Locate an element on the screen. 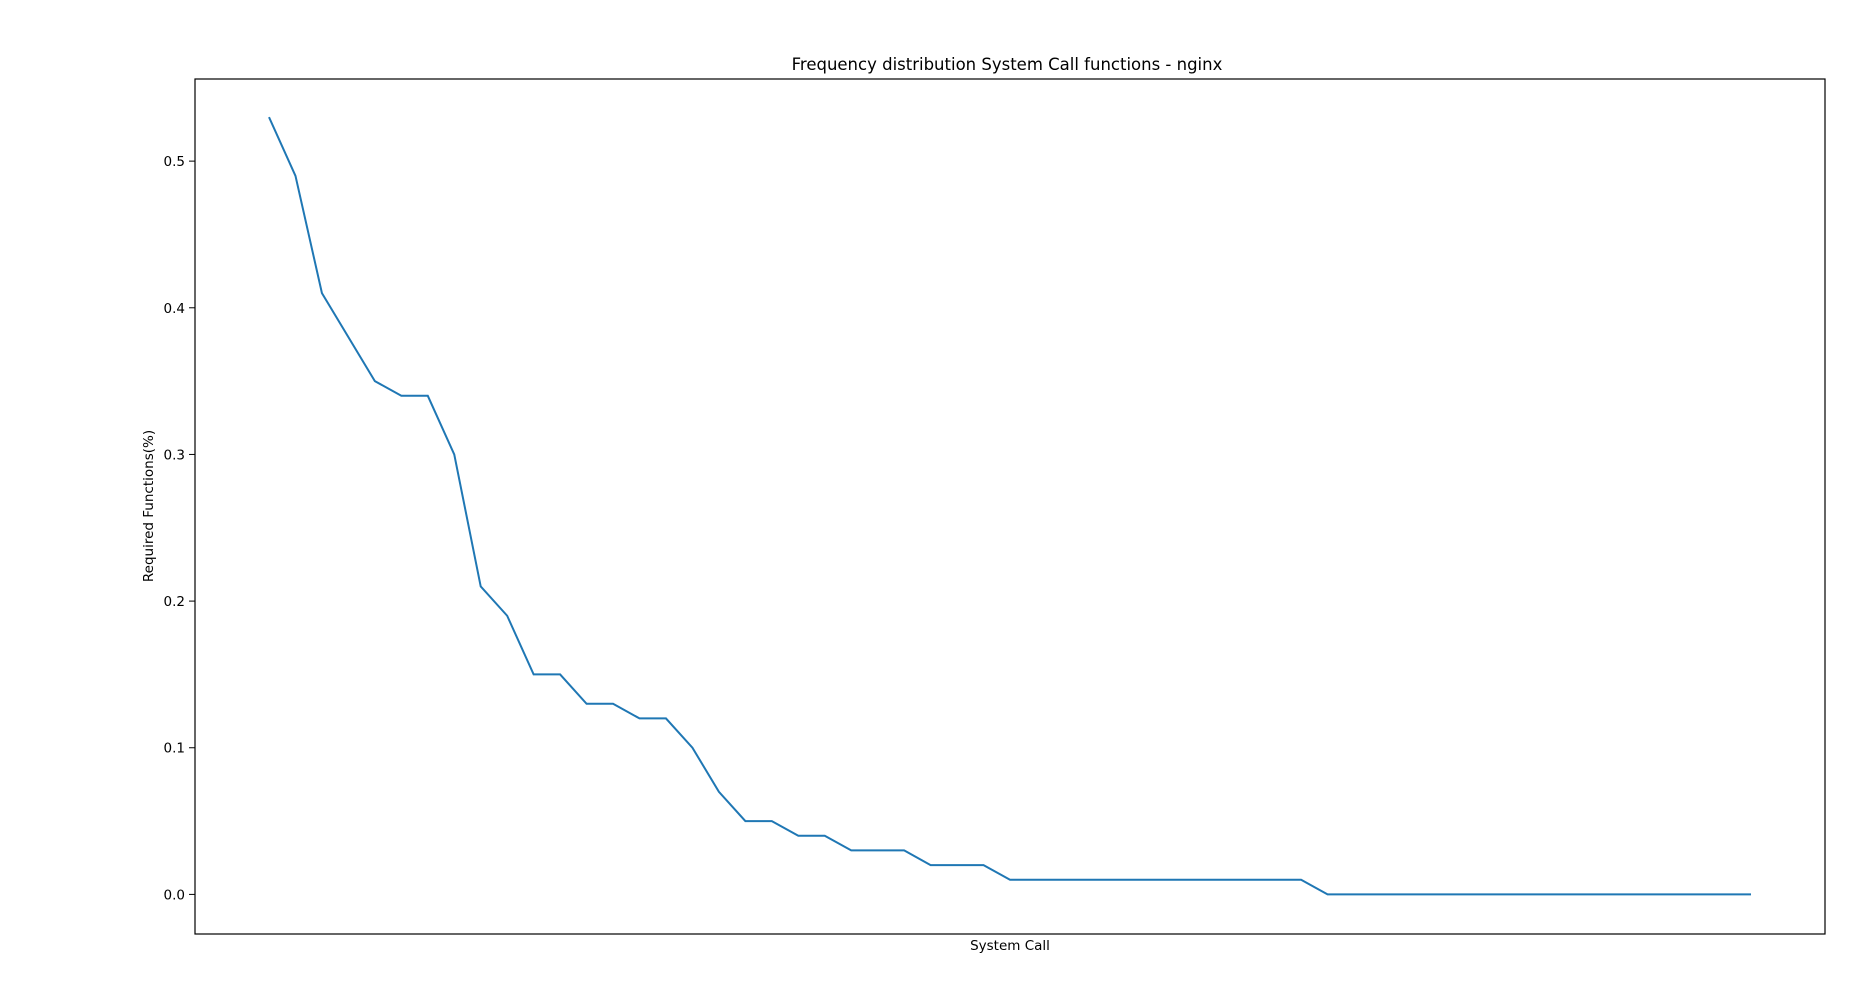  y-tick-label: 0.1 is located at coordinates (174, 749).